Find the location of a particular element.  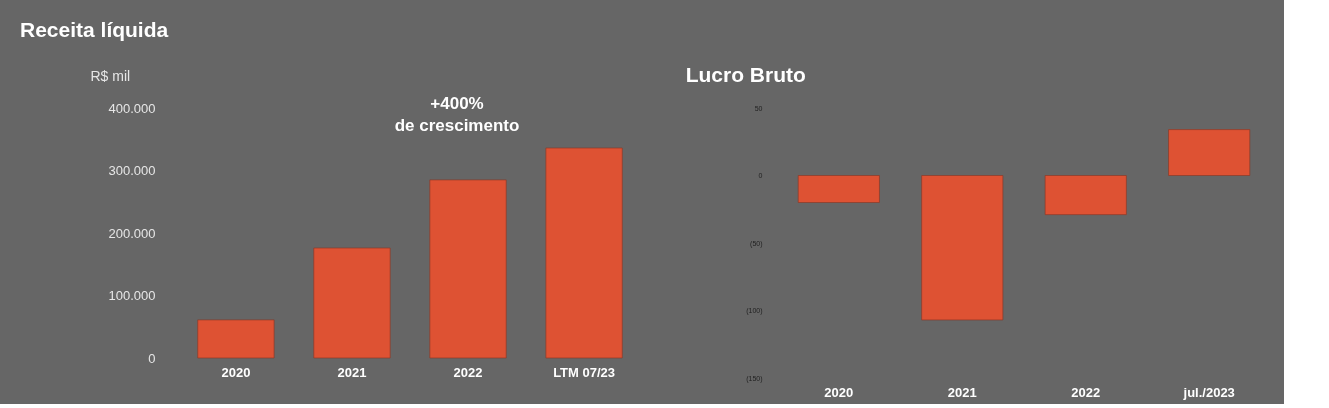

chart-title: Lucro Bruto is located at coordinates (745, 74).